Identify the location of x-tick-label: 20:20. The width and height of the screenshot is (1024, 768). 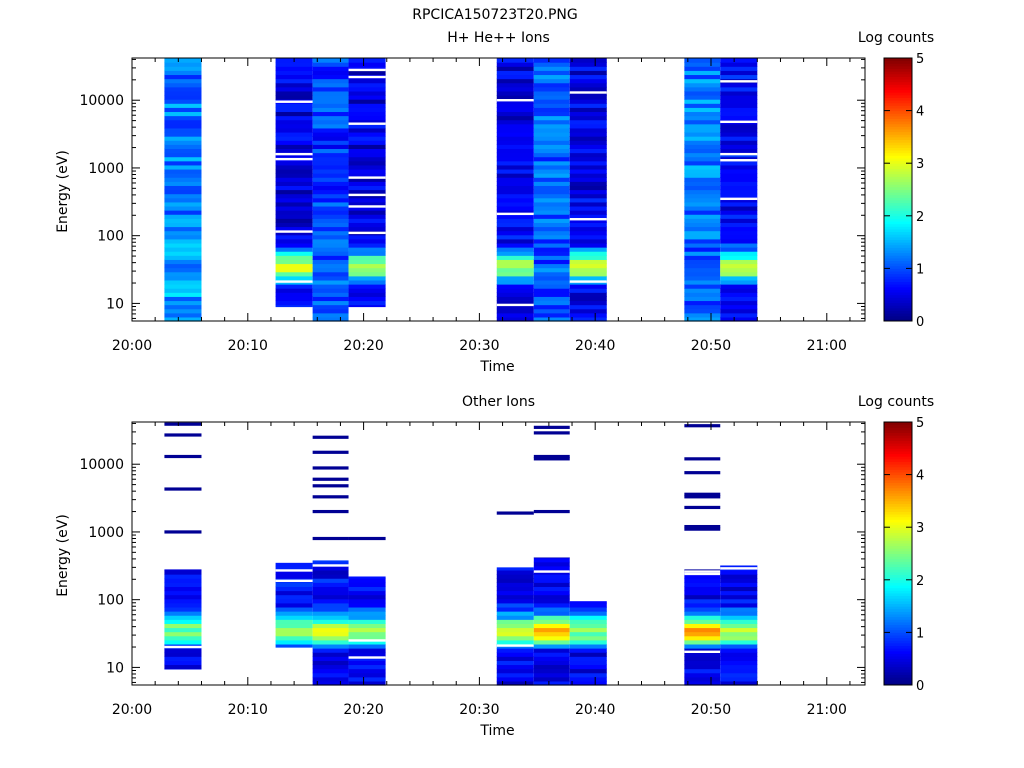
(363, 710).